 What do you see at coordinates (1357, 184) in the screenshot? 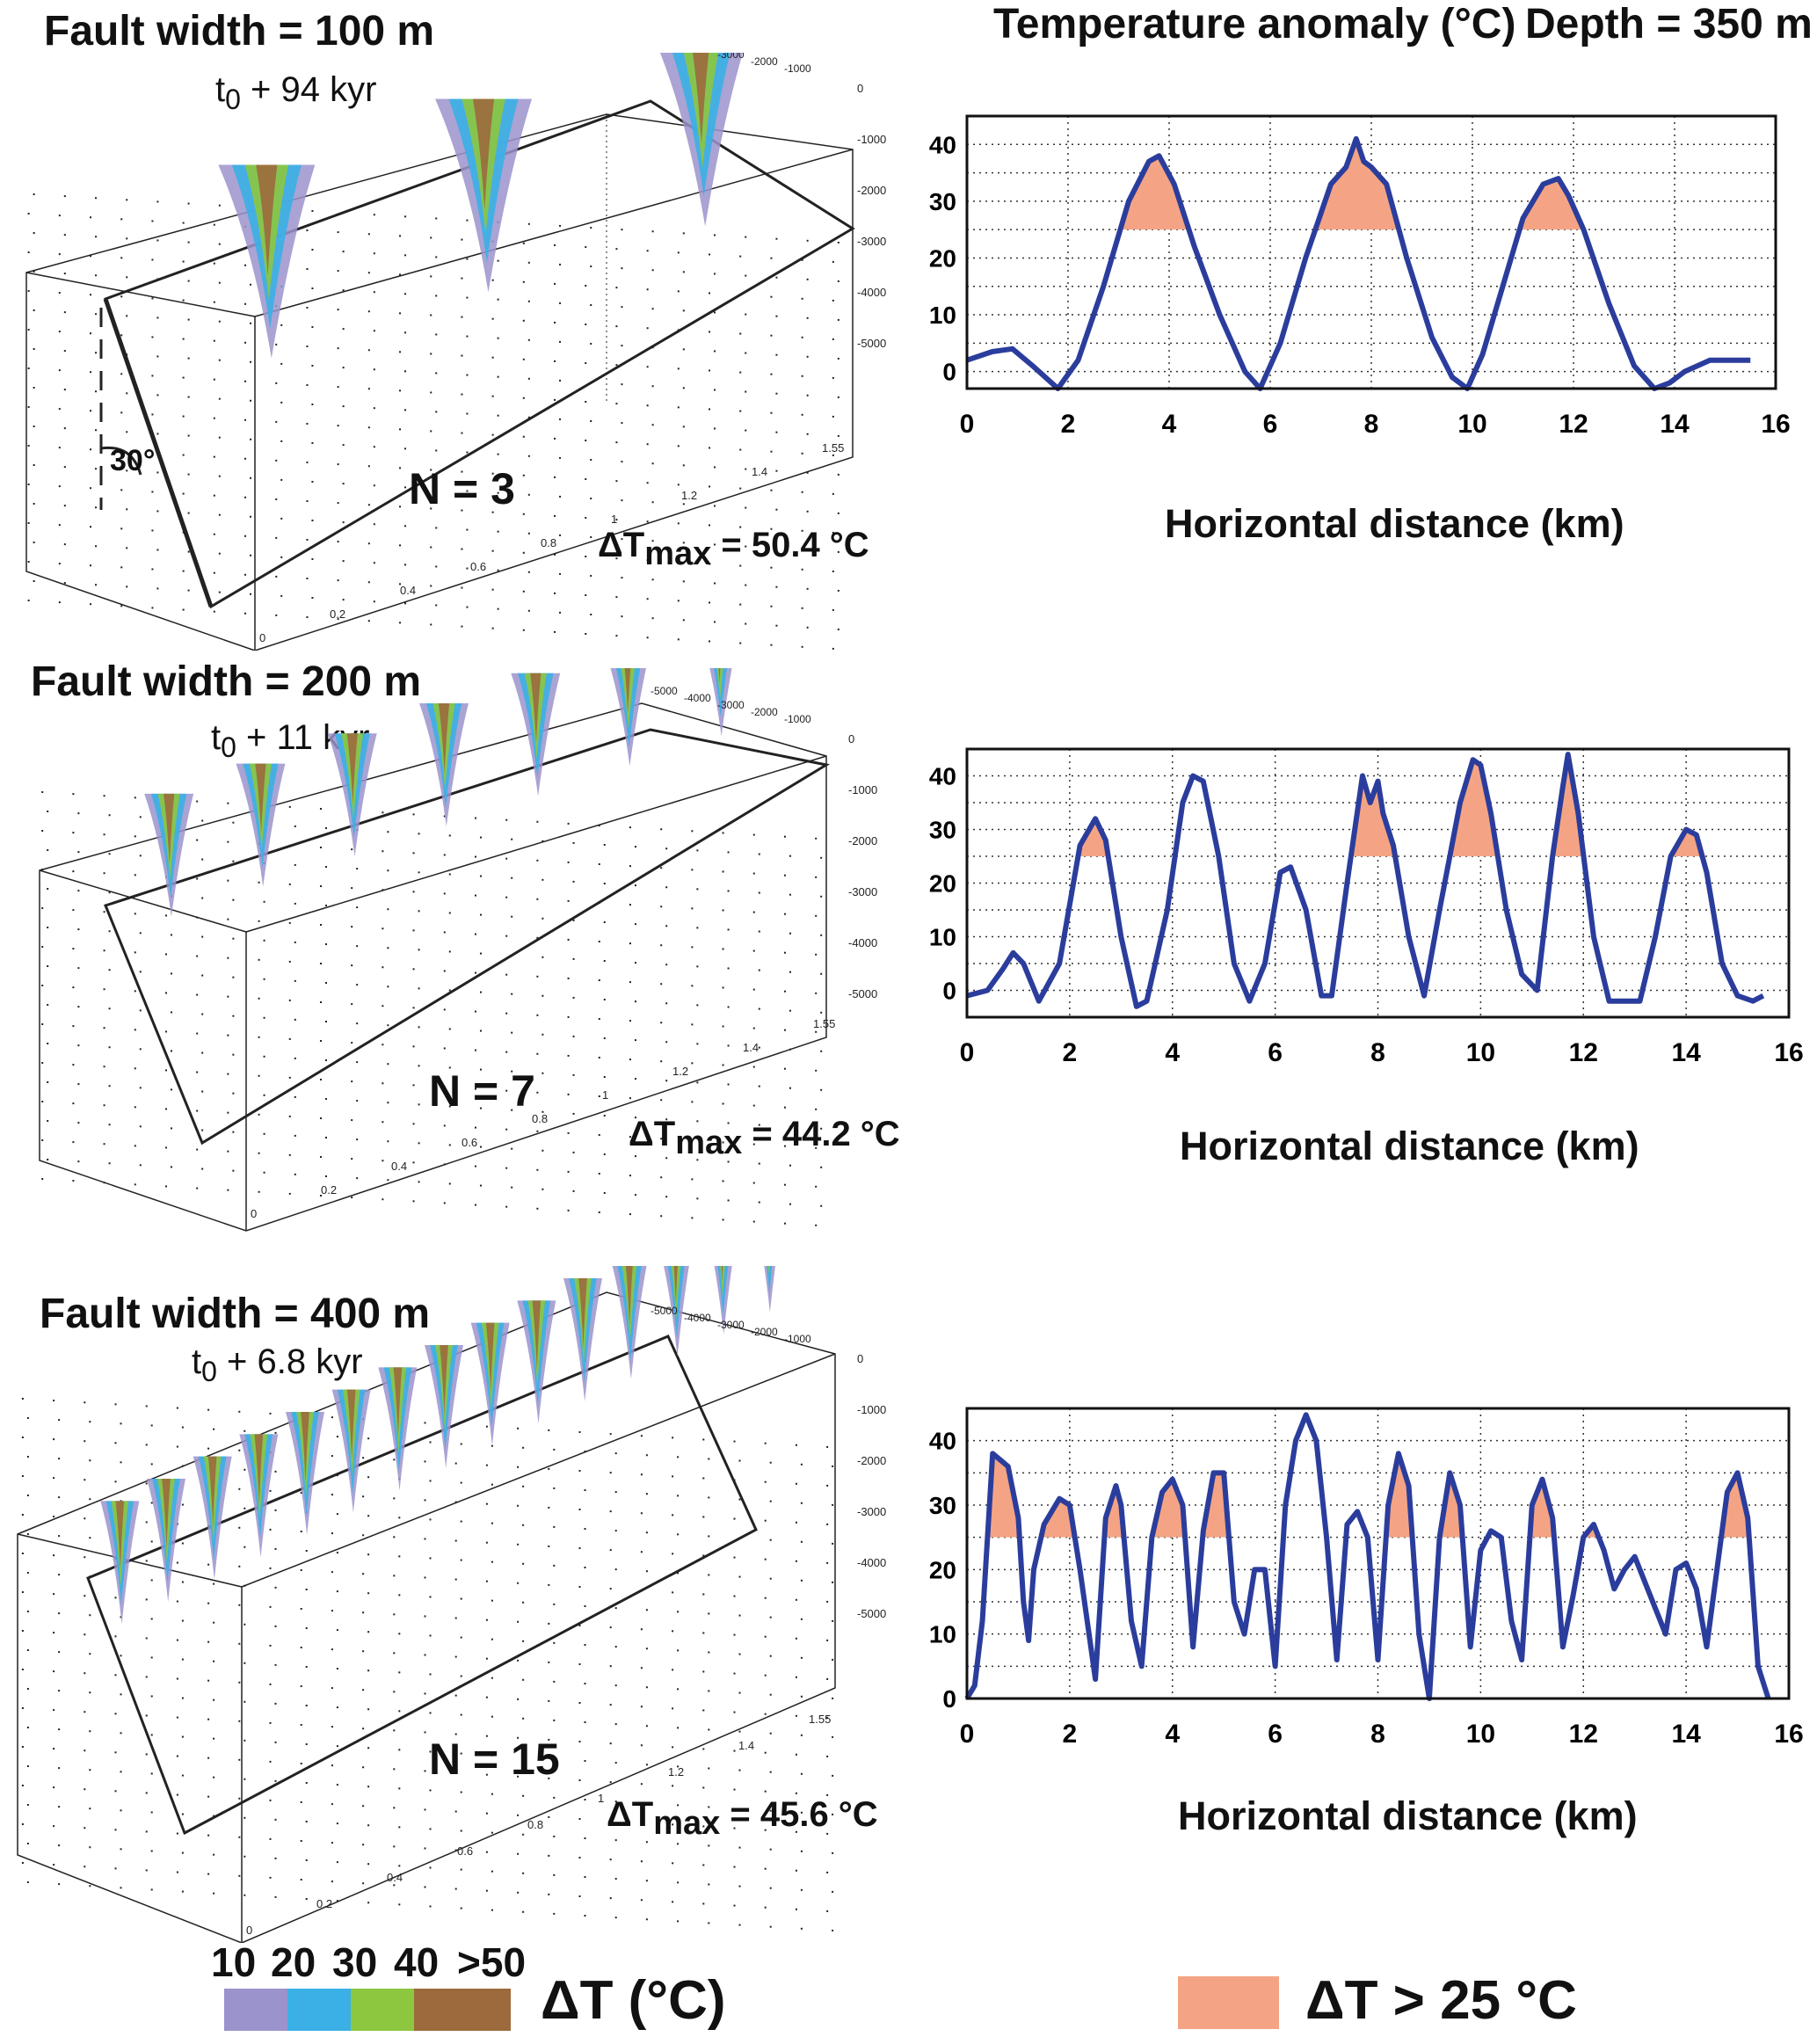
I see `anomaly-area` at bounding box center [1357, 184].